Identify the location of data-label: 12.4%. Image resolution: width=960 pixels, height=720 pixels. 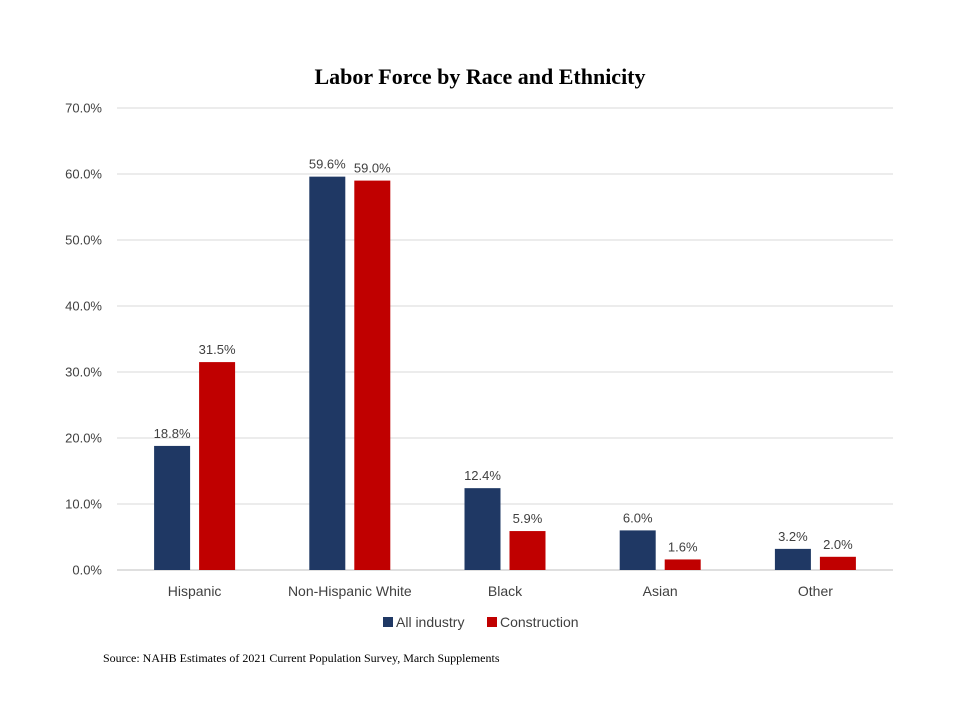
(482, 475).